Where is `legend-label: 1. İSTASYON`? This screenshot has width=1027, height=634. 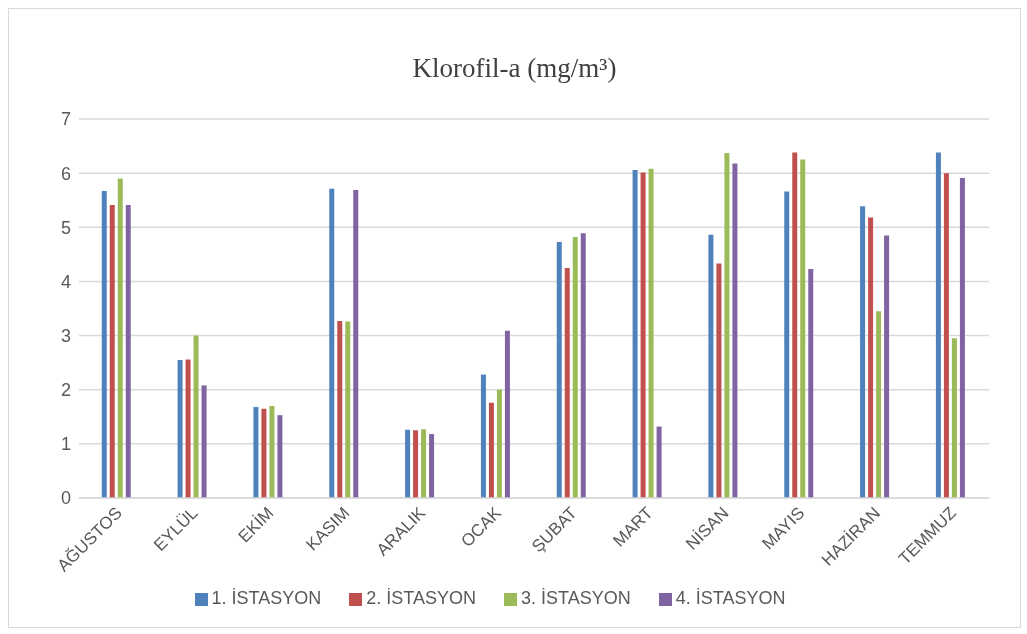 legend-label: 1. İSTASYON is located at coordinates (266, 598).